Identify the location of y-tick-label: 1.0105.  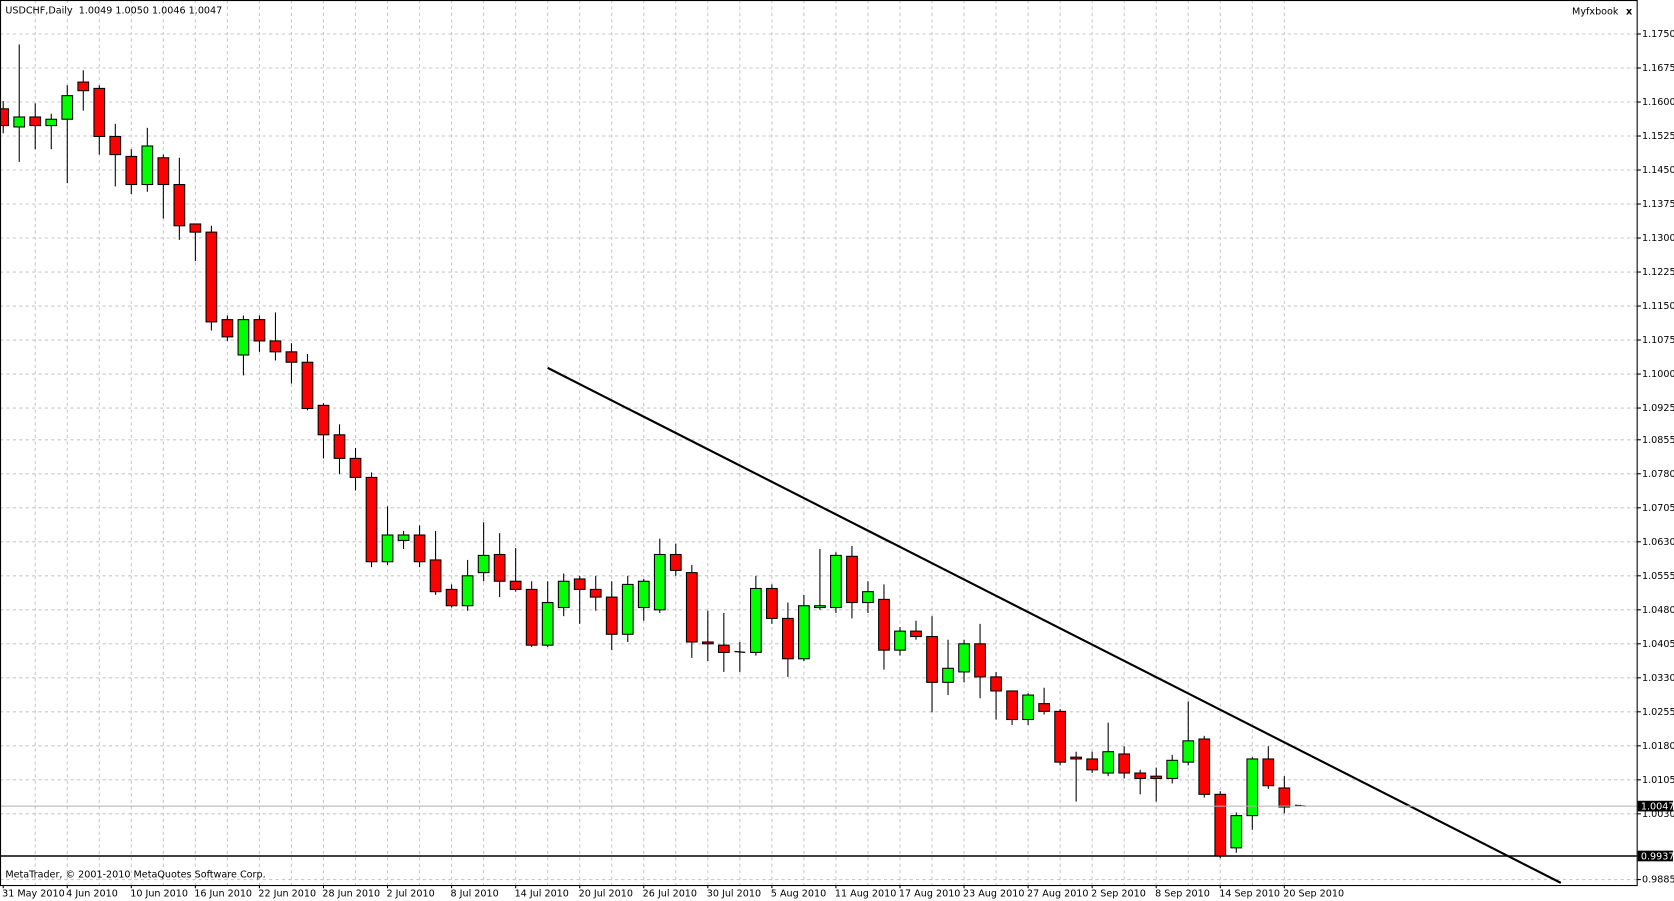
(1658, 780).